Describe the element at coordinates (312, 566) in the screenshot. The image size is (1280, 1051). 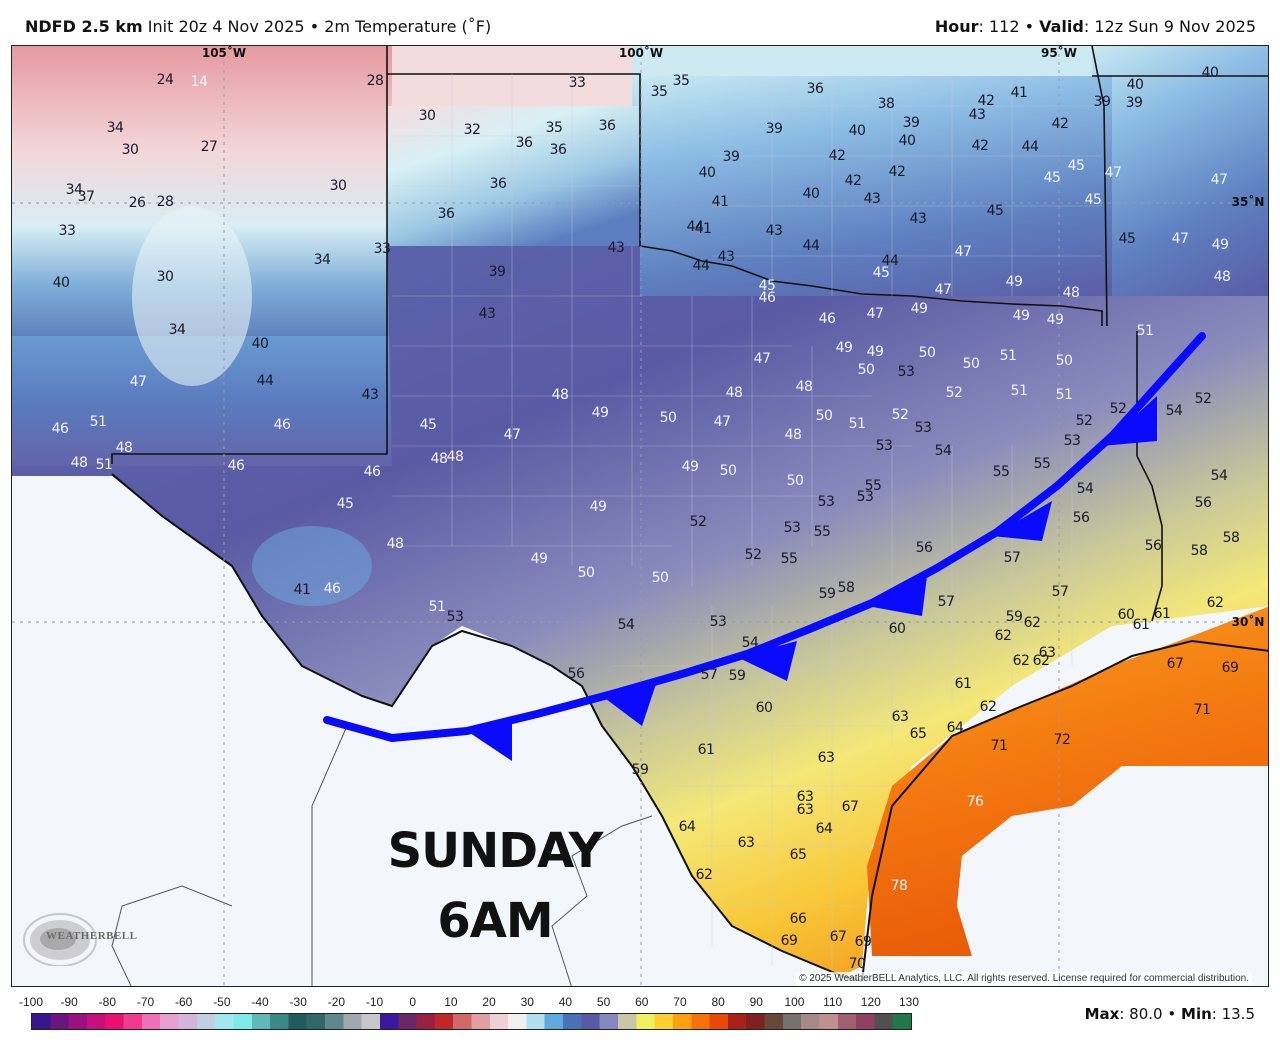
I see `cold-pocket-big-bend` at that location.